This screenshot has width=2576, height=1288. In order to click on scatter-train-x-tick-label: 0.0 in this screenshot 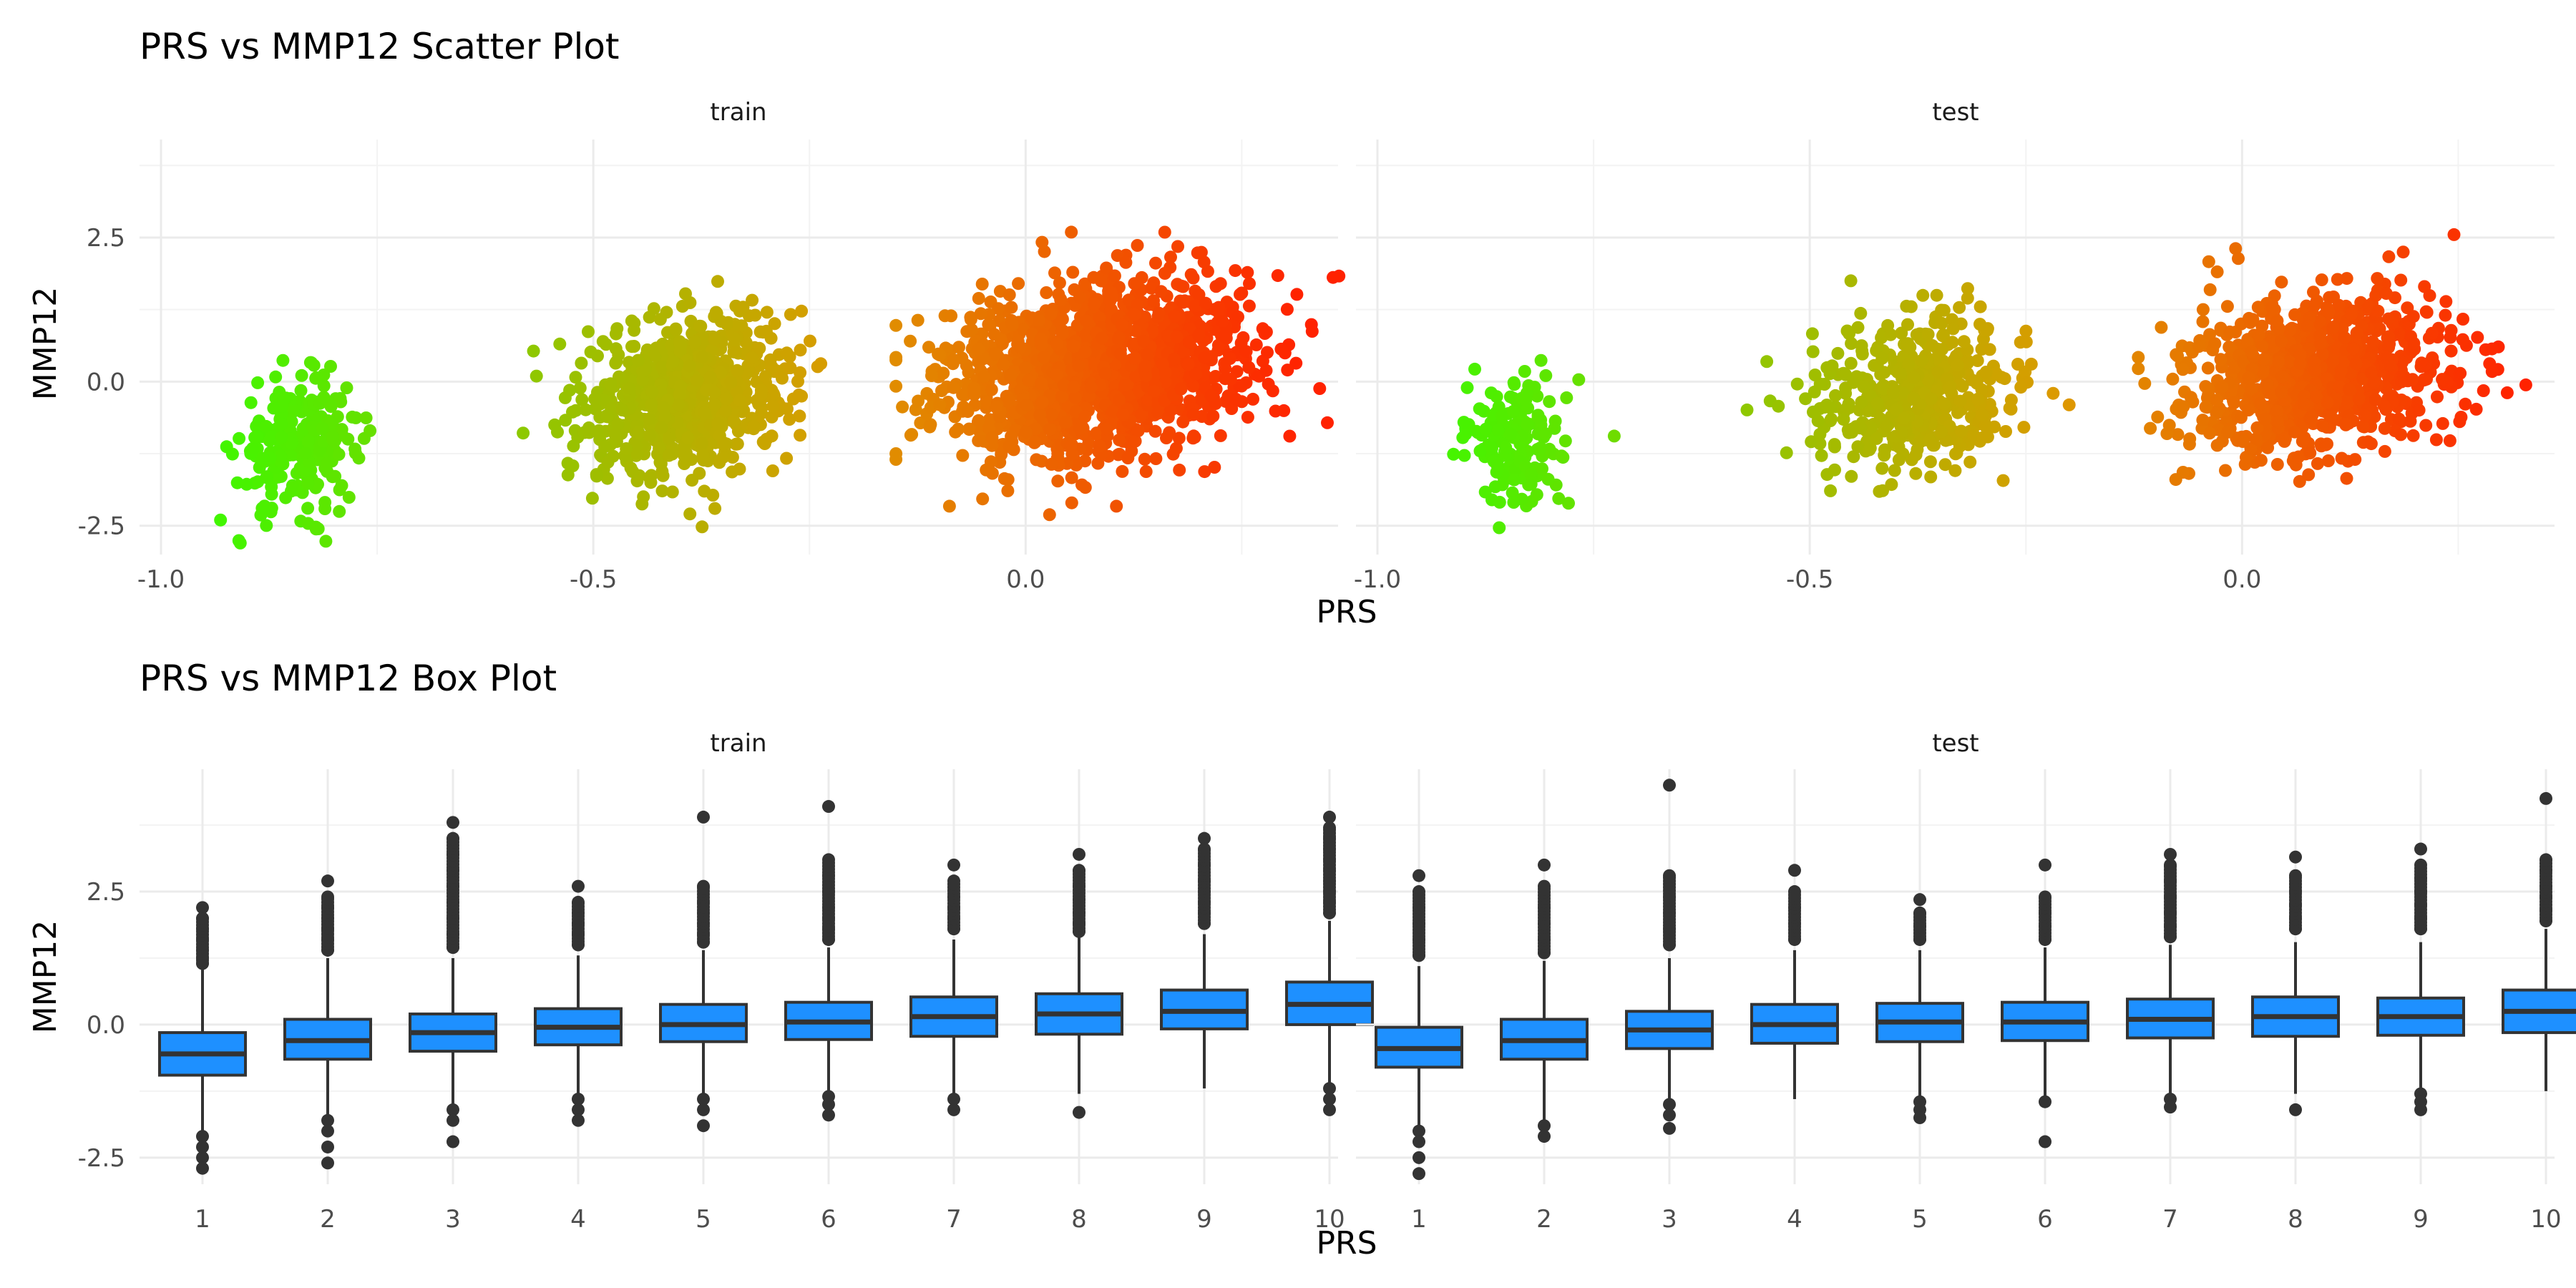, I will do `click(1025, 579)`.